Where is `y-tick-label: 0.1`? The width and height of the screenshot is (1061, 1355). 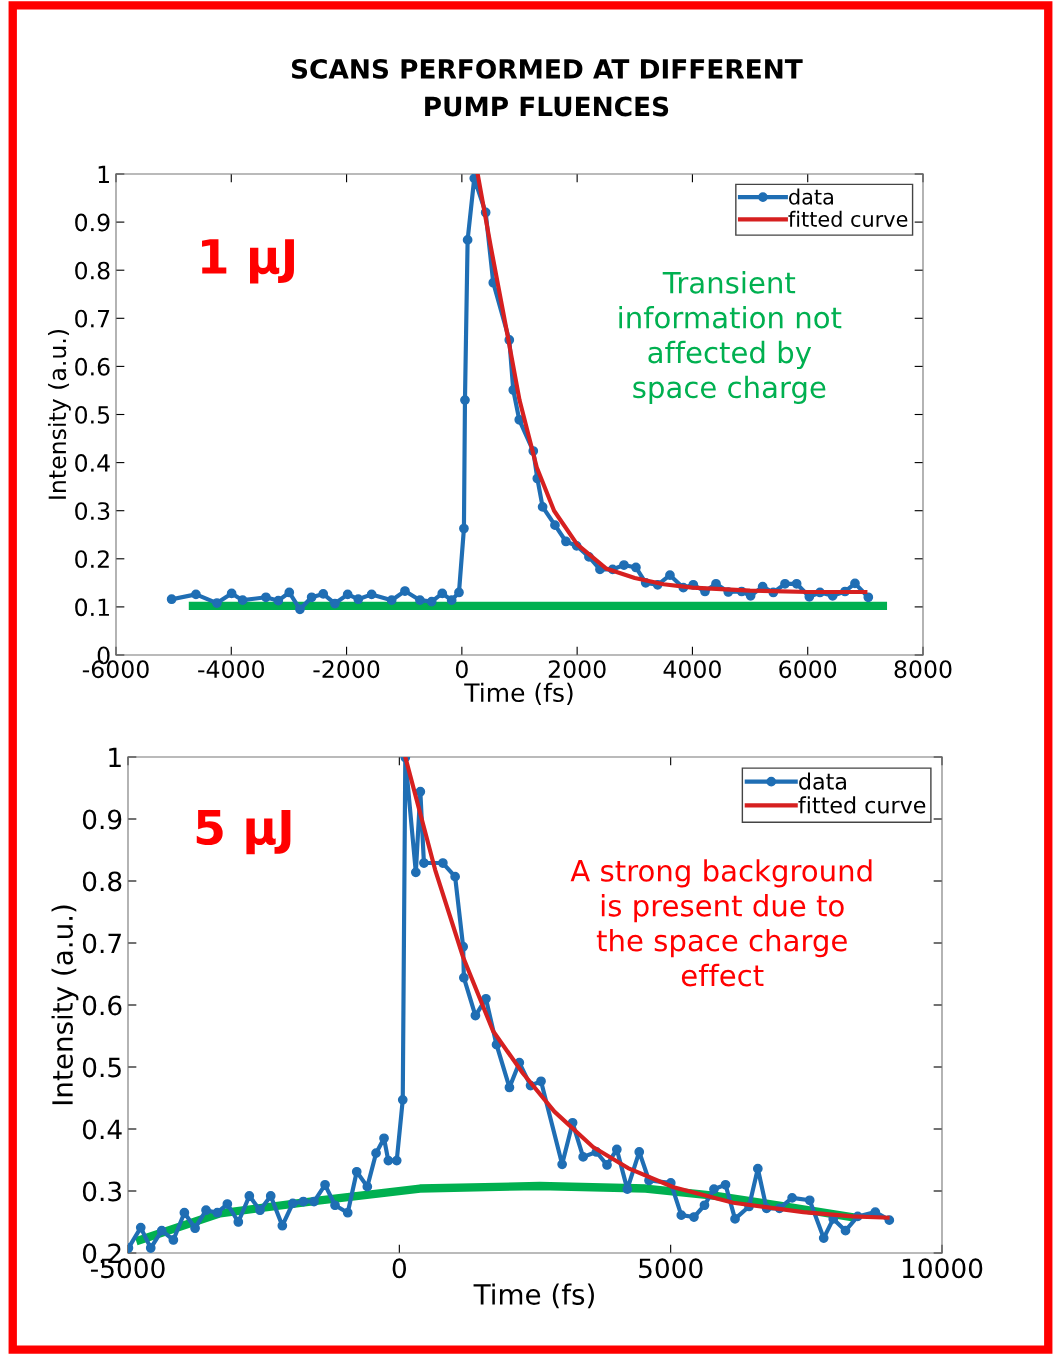 y-tick-label: 0.1 is located at coordinates (92, 607).